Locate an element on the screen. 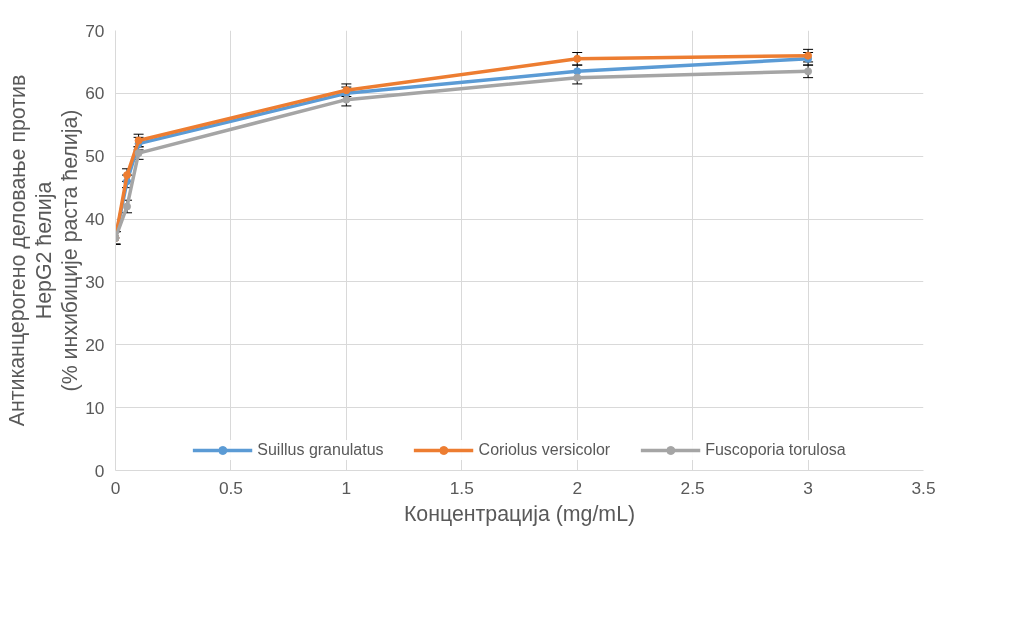 Image resolution: width=1024 pixels, height=644 pixels. y-tick-label: 50 is located at coordinates (95, 156).